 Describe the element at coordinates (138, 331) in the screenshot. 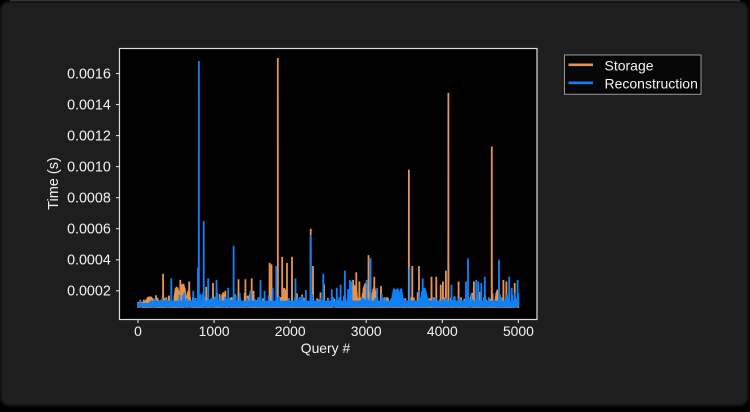

I see `svg-text: 0` at that location.